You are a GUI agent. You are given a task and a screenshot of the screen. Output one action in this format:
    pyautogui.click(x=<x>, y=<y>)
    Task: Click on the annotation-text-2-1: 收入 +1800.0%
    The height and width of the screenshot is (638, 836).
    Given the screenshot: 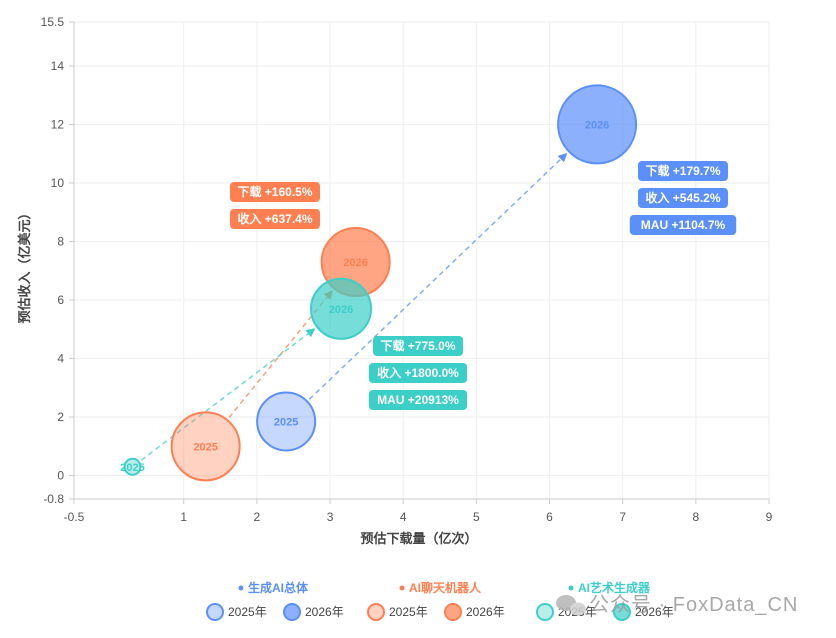 What is the action you would take?
    pyautogui.click(x=418, y=372)
    